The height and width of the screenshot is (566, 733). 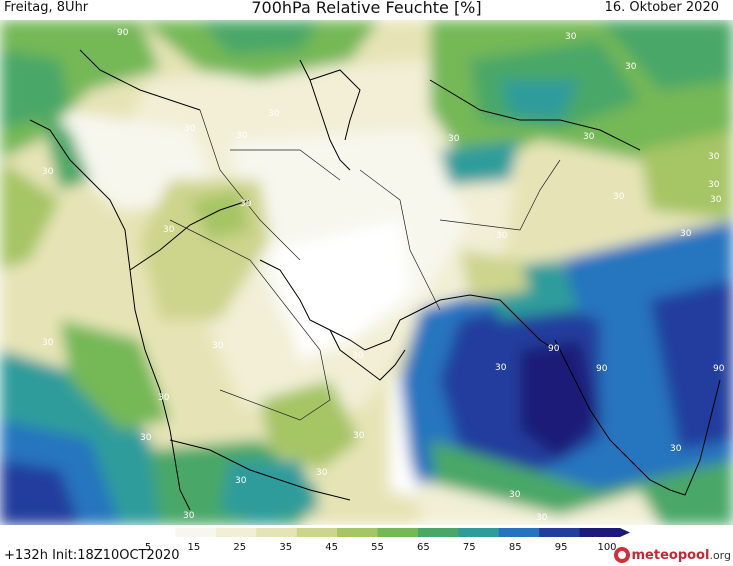 What do you see at coordinates (625, 532) in the screenshot?
I see `legend-arrow` at bounding box center [625, 532].